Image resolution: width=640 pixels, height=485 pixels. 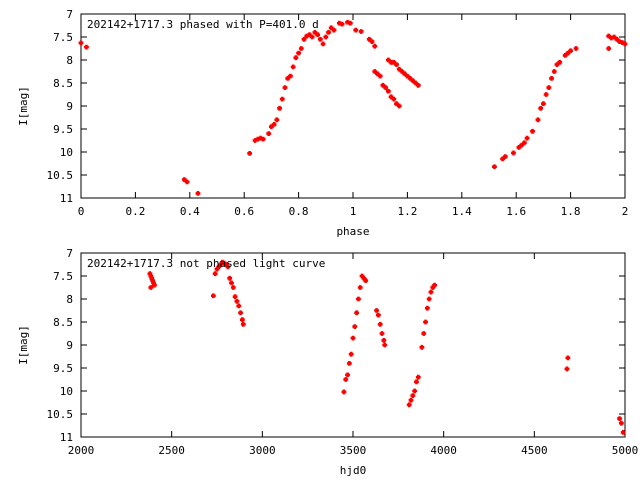 What do you see at coordinates (60, 414) in the screenshot?
I see `unphased-y-tick-label: 10.5` at bounding box center [60, 414].